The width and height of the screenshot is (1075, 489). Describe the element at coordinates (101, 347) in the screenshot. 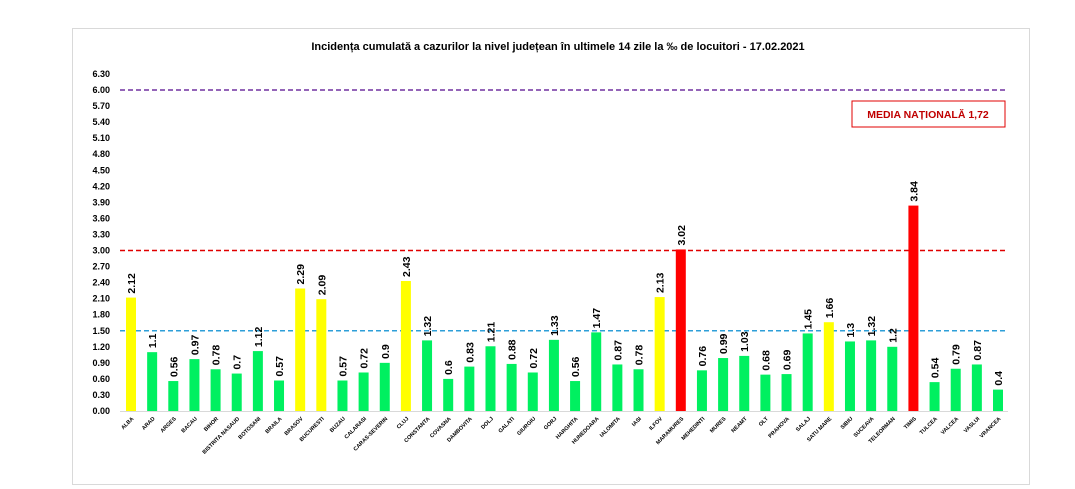

I see `y-tick-label: 1.20` at that location.